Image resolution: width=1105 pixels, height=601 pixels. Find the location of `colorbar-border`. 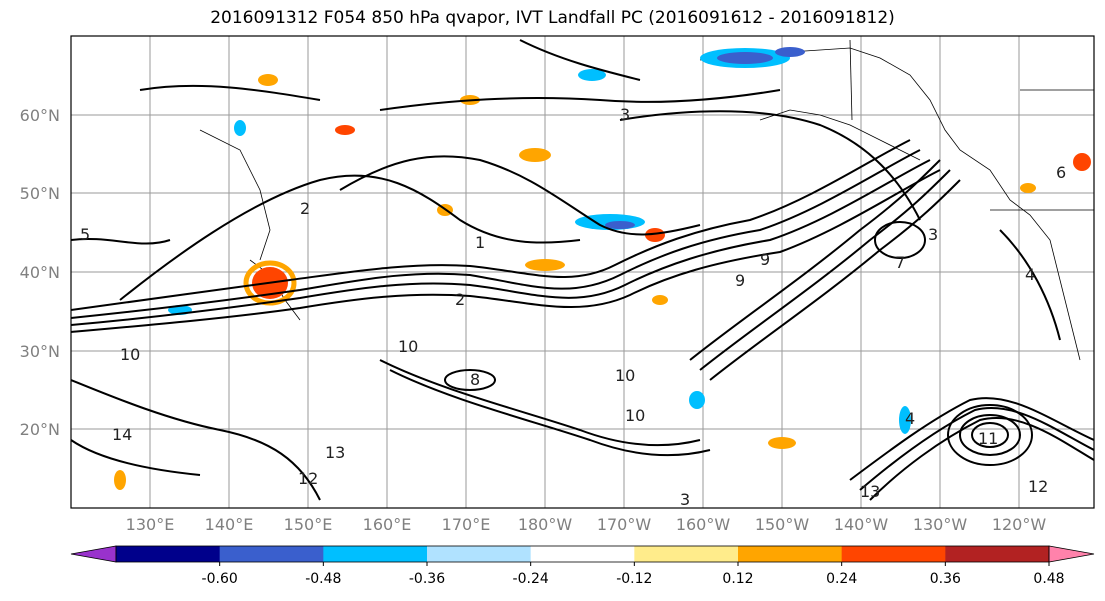

colorbar-border is located at coordinates (582, 554).